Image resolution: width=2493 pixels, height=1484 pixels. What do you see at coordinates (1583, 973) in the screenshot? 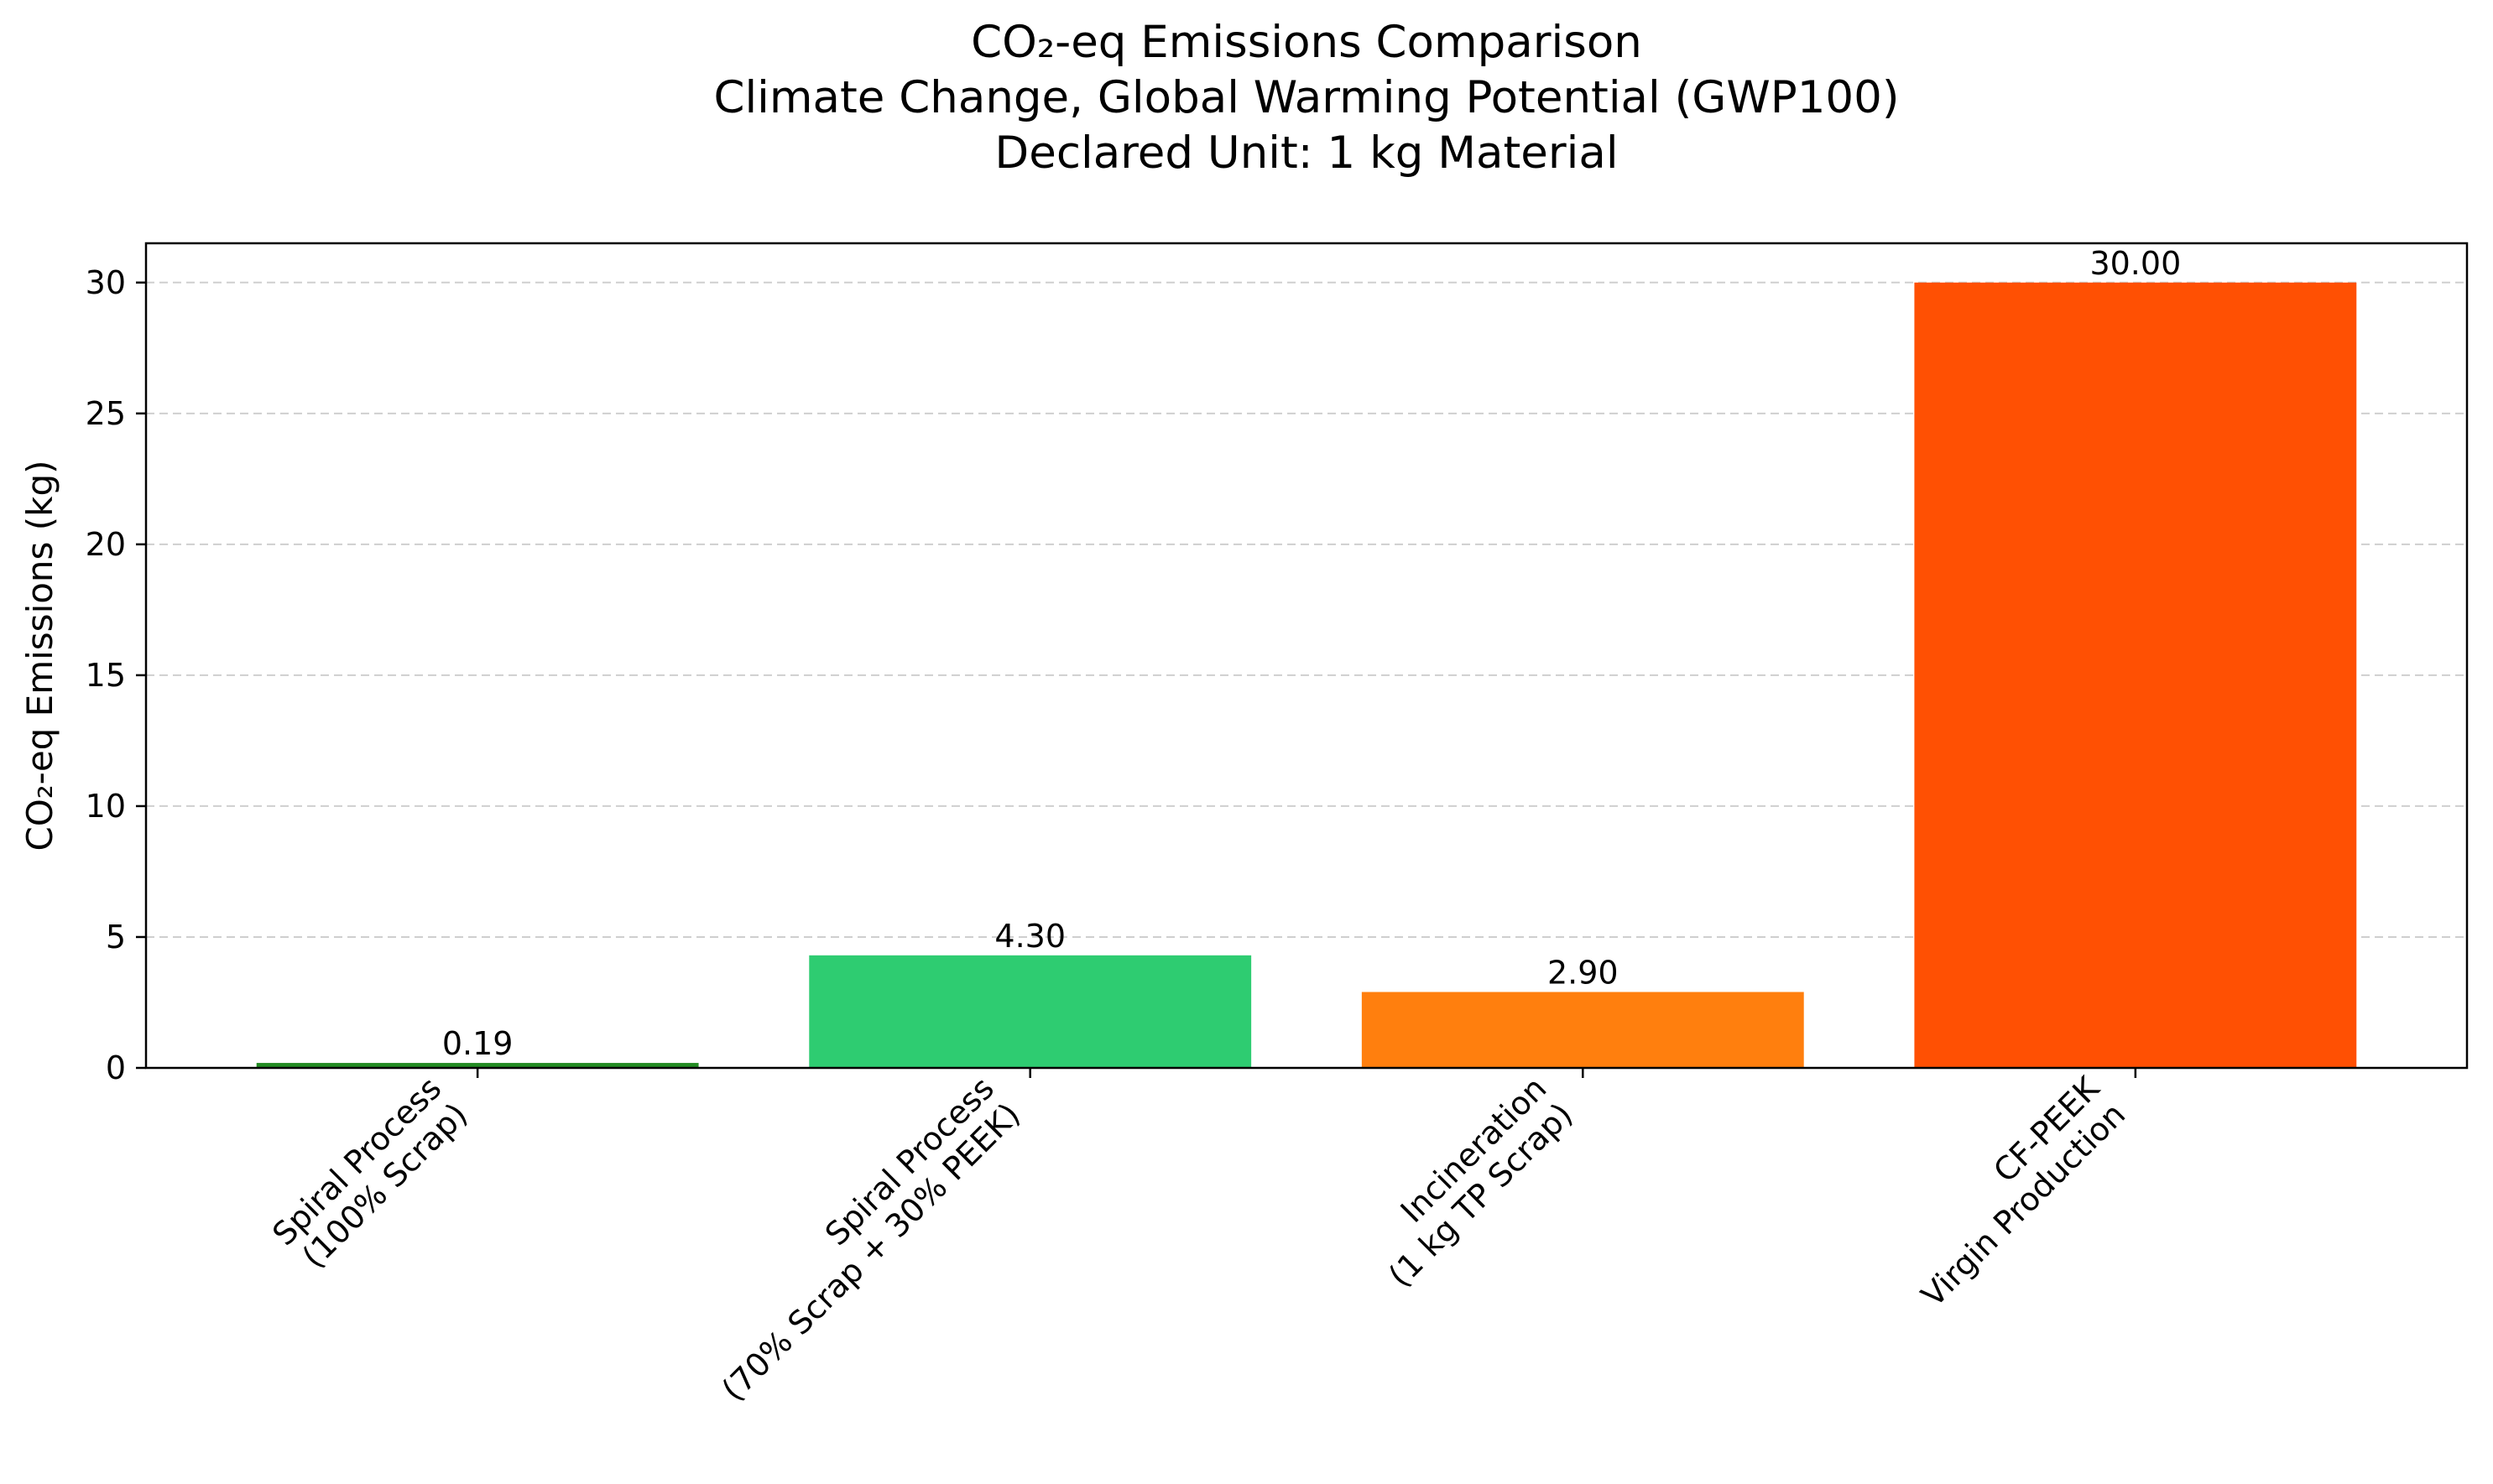
I see `bar-value-label: 2.90` at bounding box center [1583, 973].